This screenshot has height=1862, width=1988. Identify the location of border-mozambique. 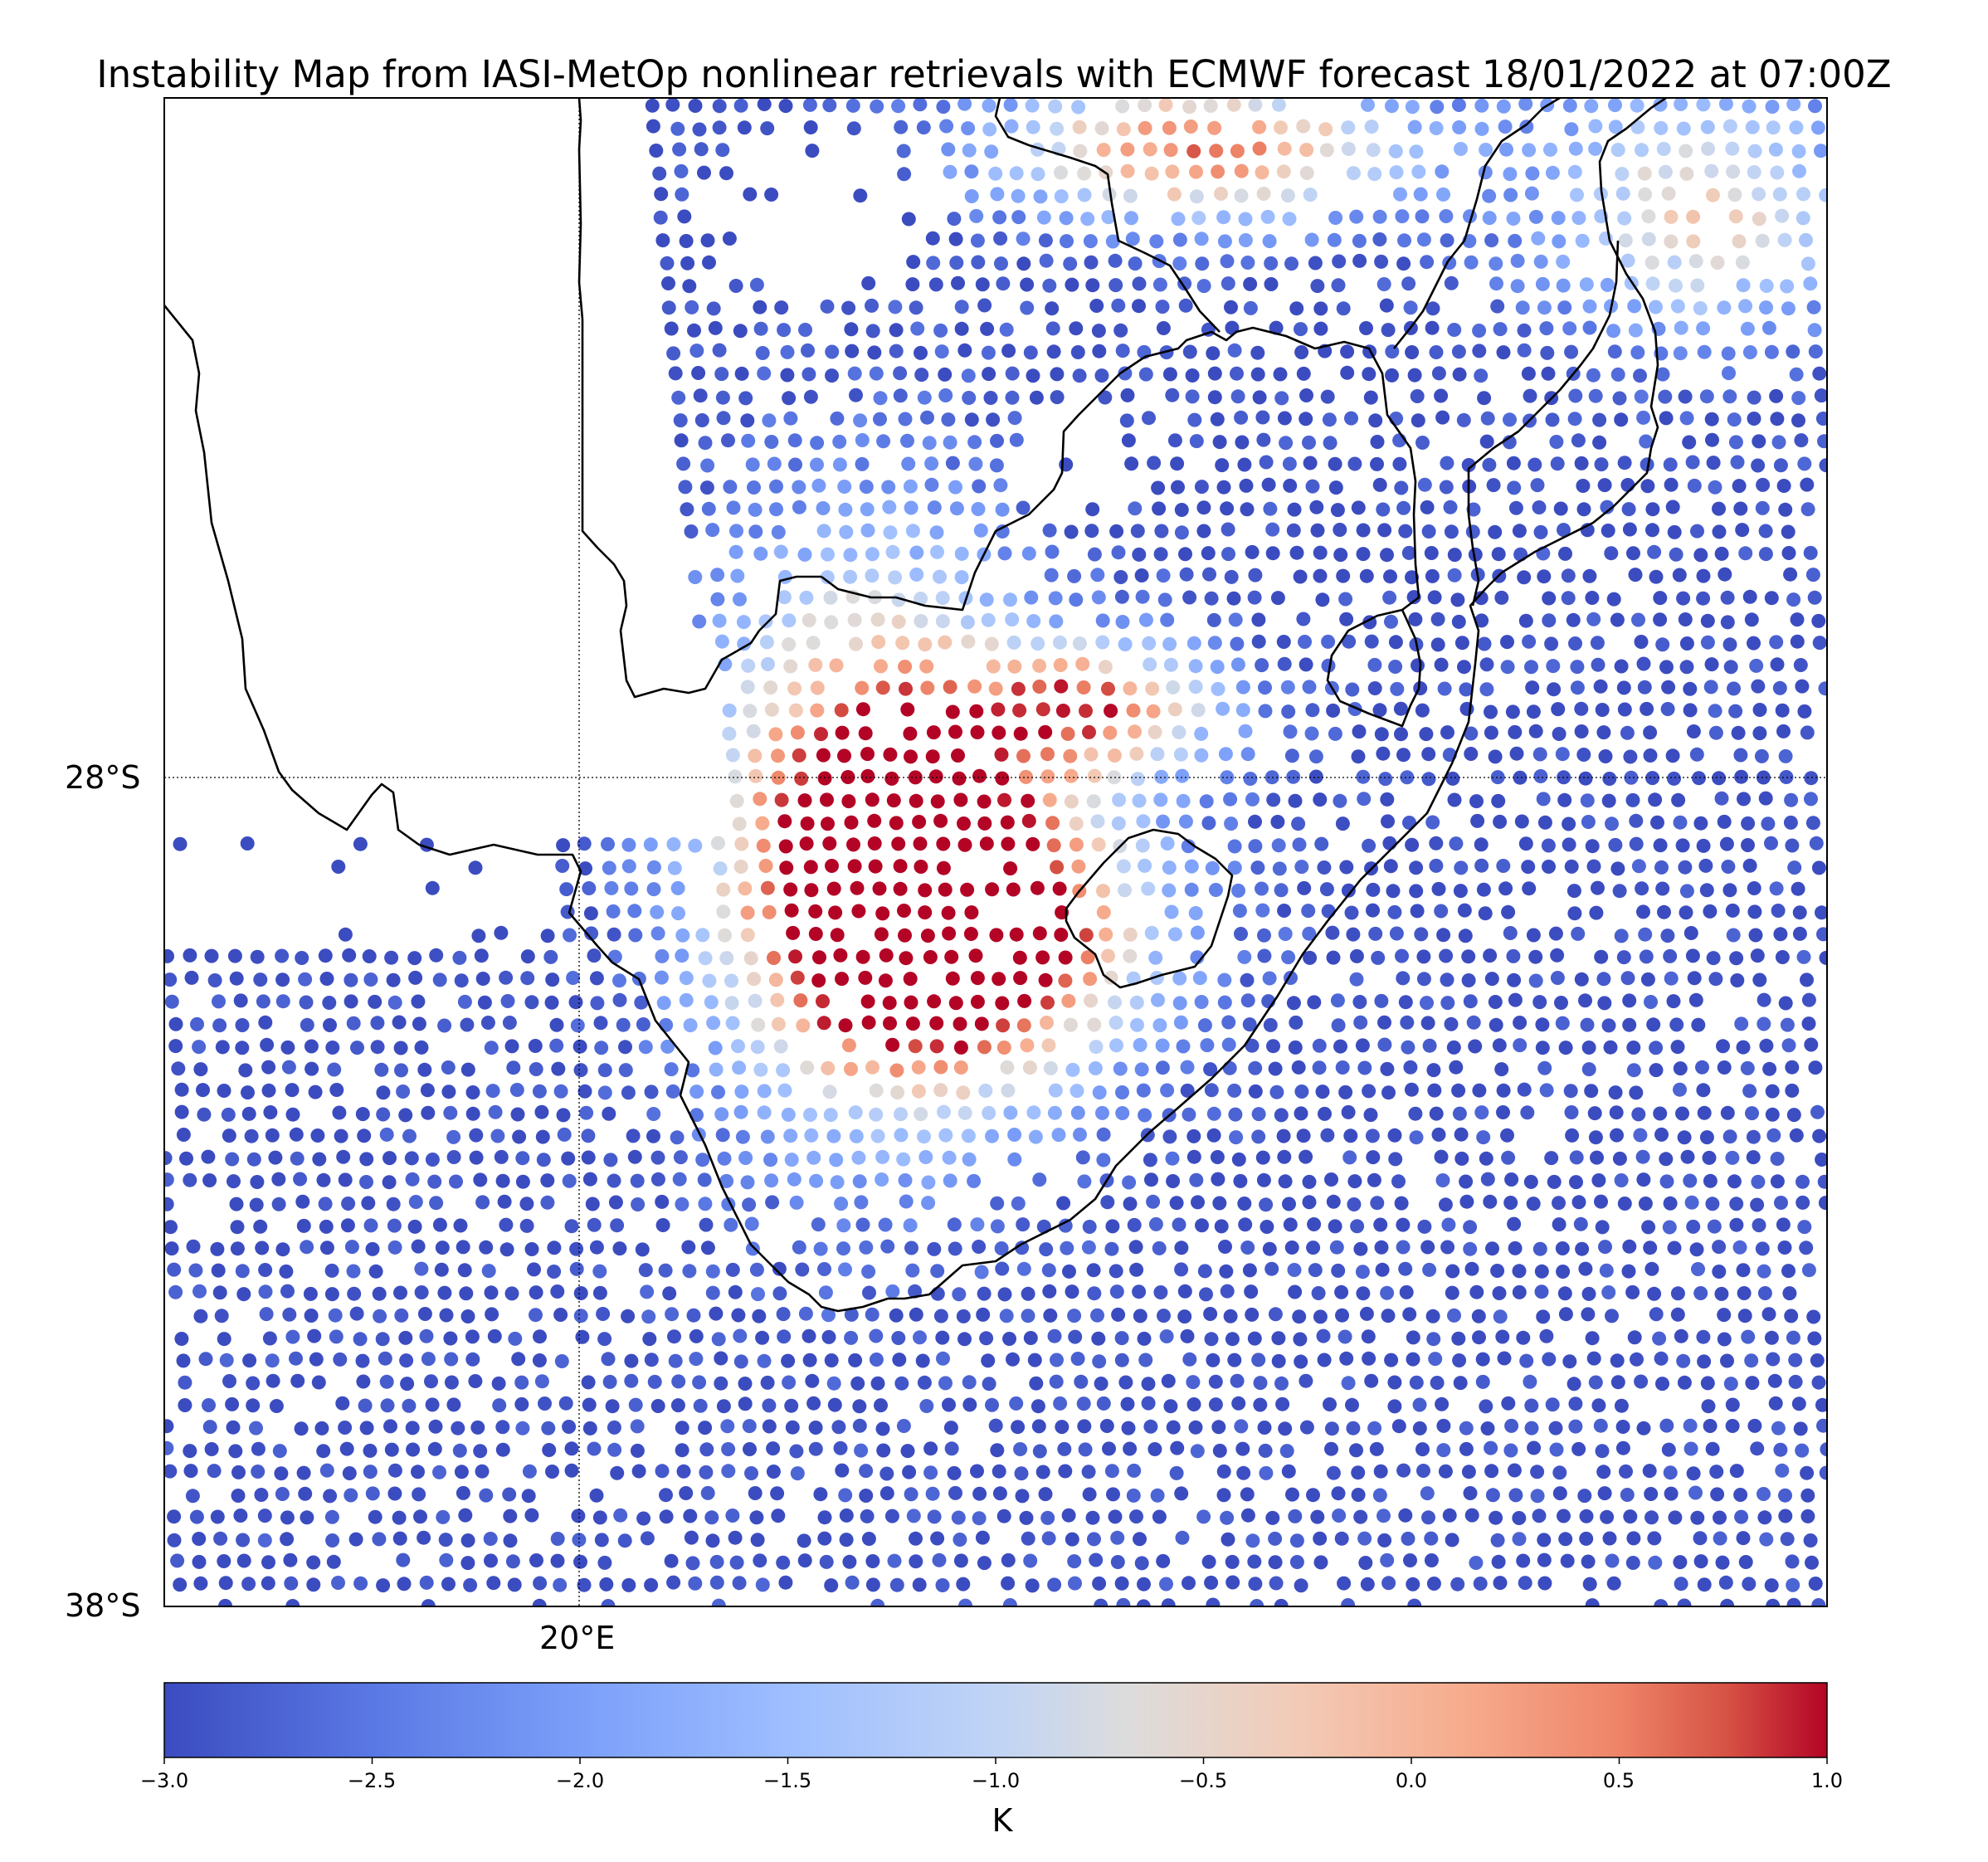
(1543, 423).